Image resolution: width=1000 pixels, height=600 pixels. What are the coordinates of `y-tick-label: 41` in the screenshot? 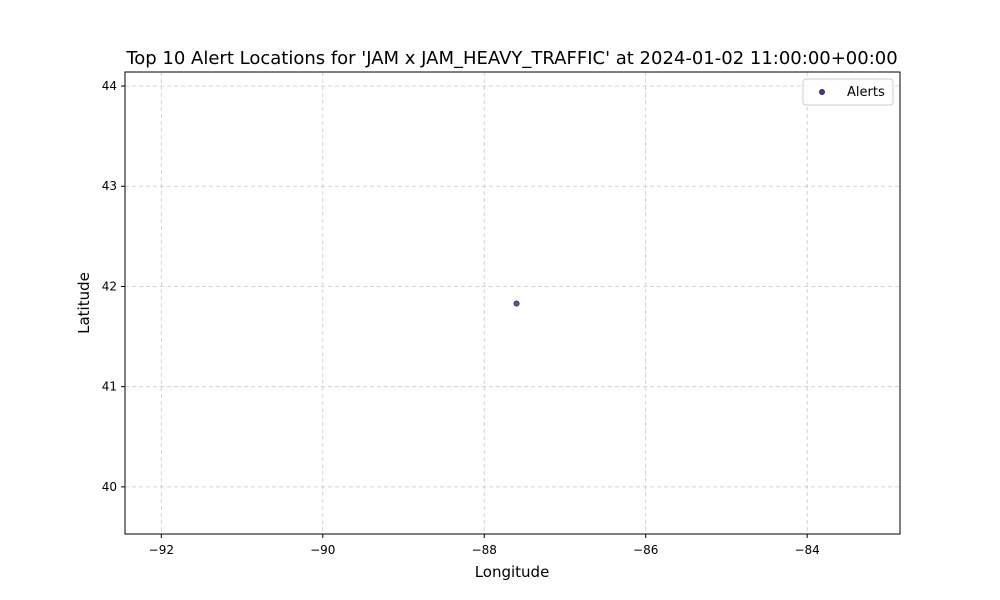 It's located at (109, 387).